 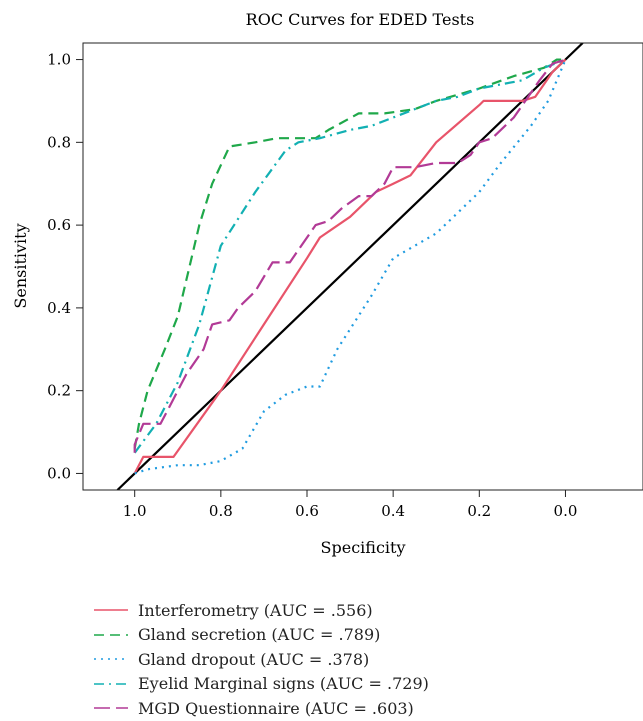 What do you see at coordinates (393, 511) in the screenshot?
I see `x-tick-label: 0.4` at bounding box center [393, 511].